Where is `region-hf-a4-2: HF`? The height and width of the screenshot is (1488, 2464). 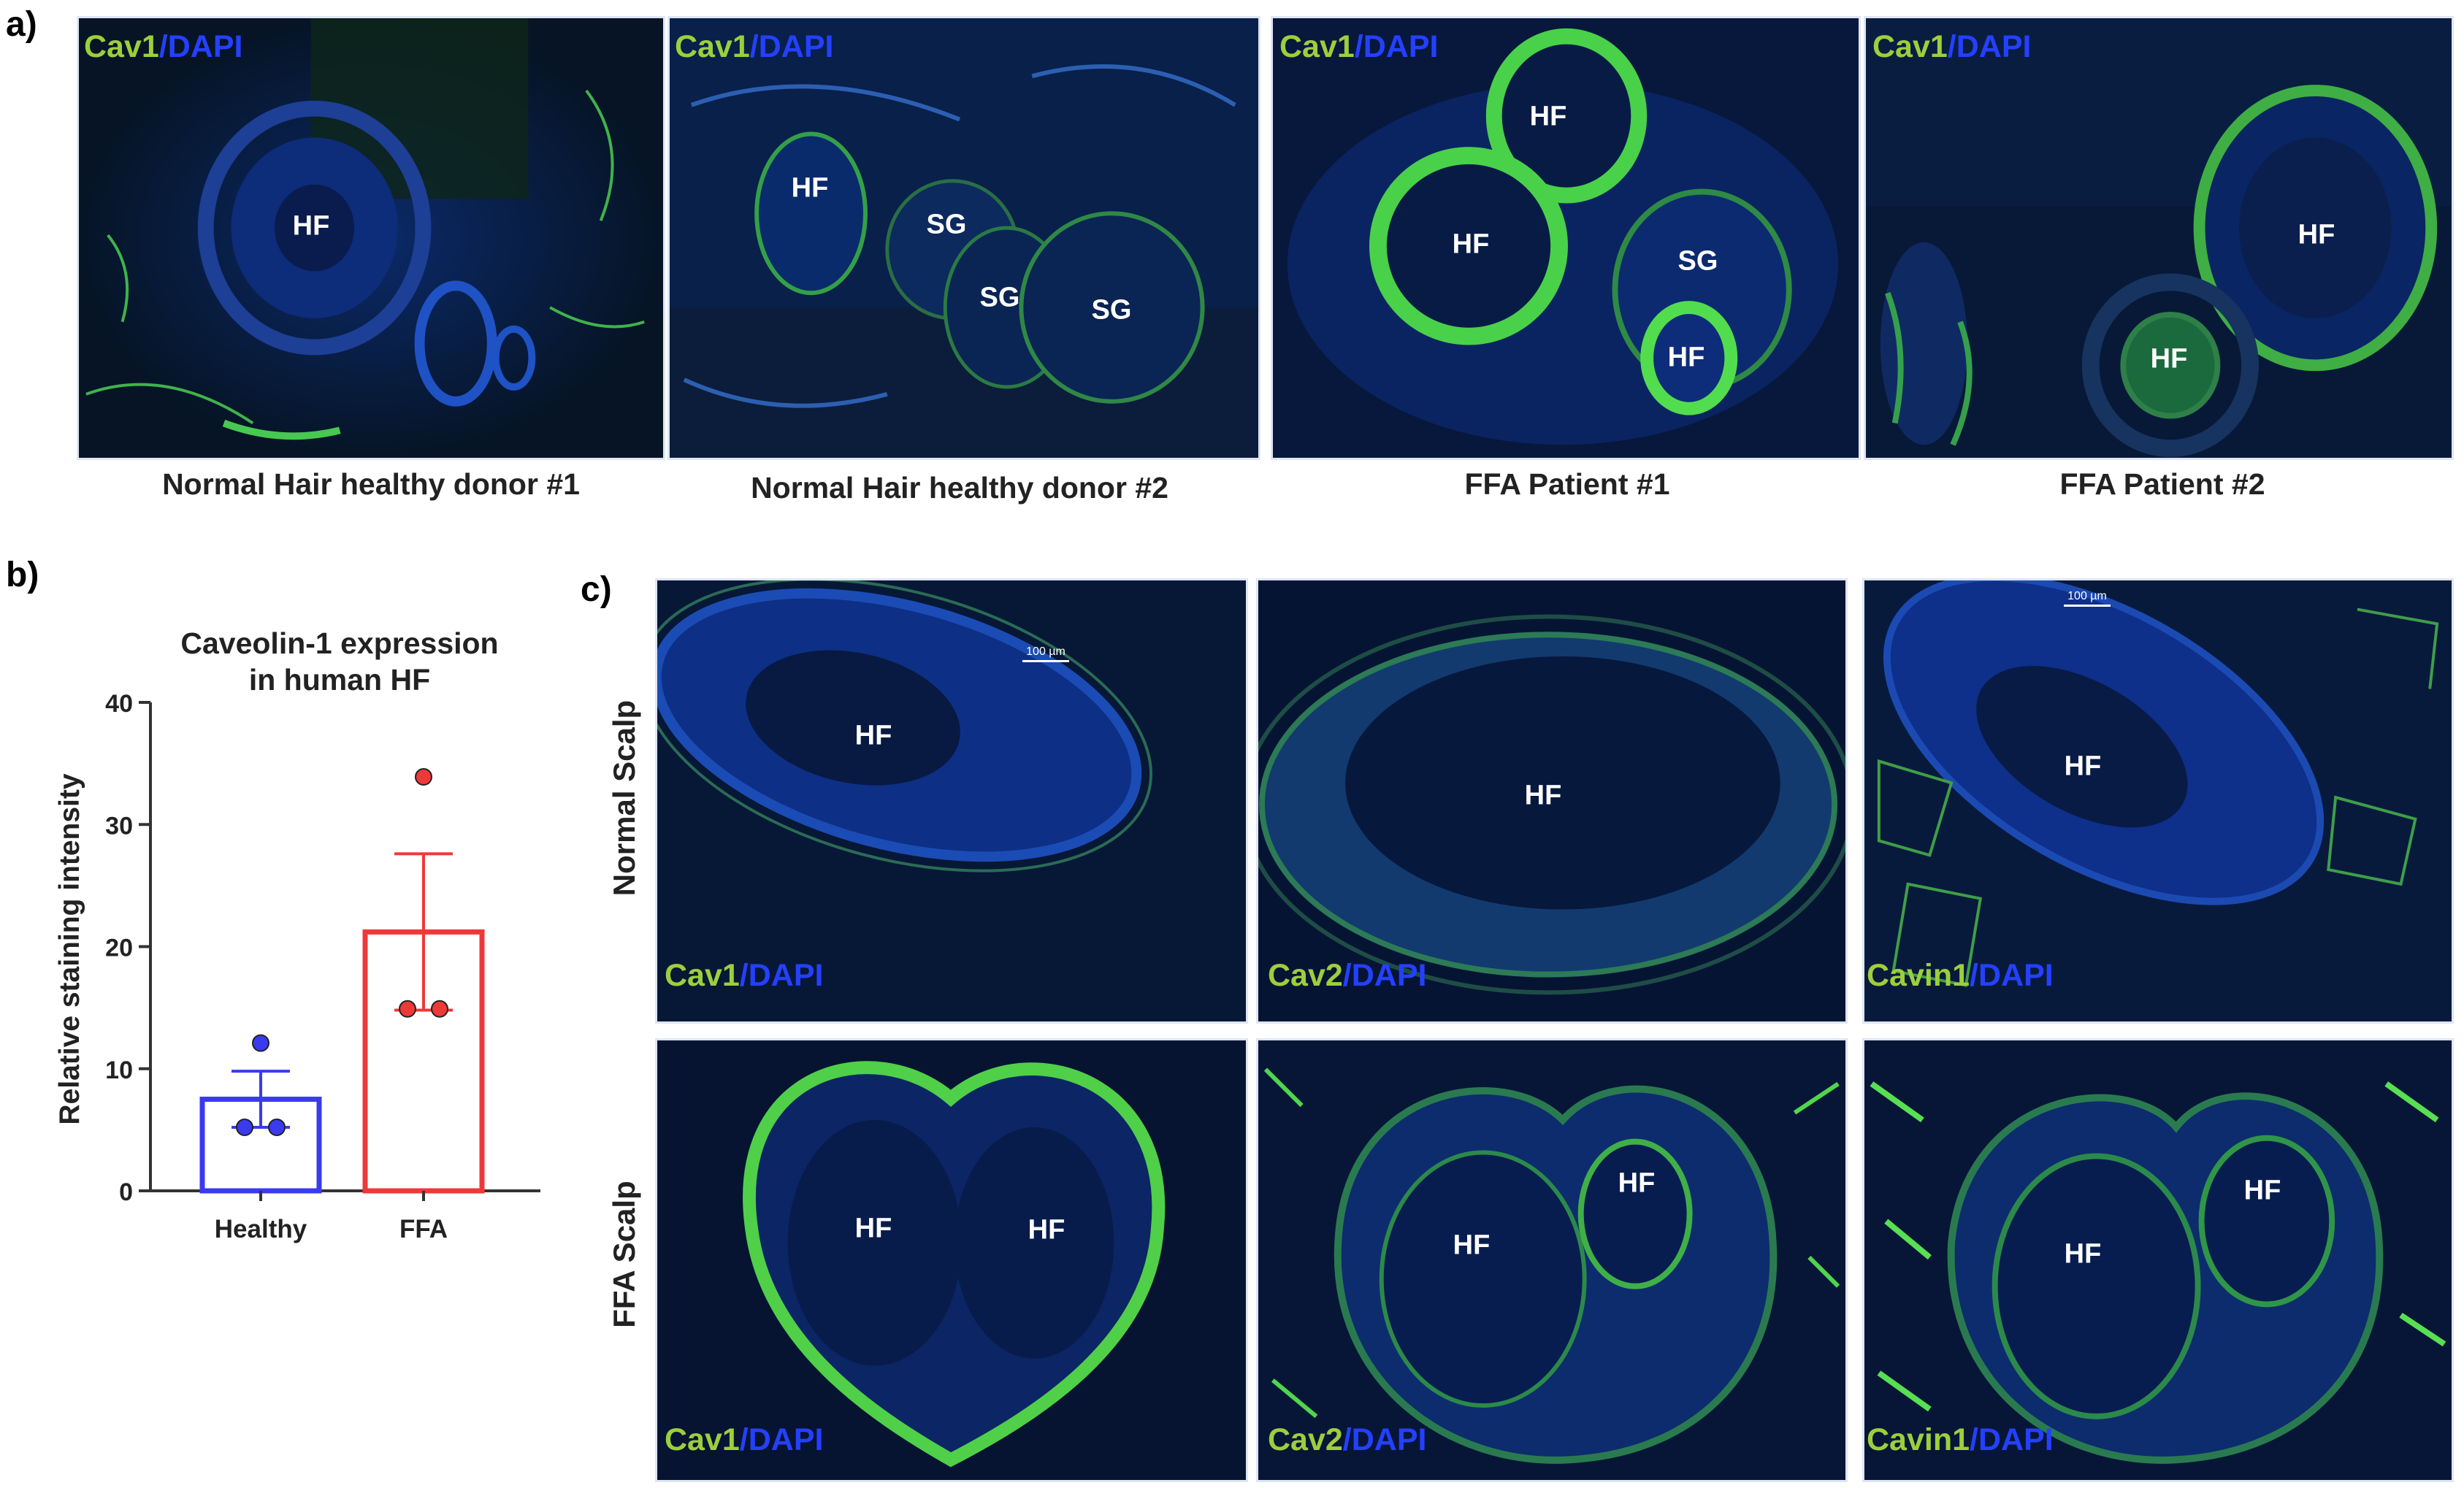
region-hf-a4-2: HF is located at coordinates (2169, 359).